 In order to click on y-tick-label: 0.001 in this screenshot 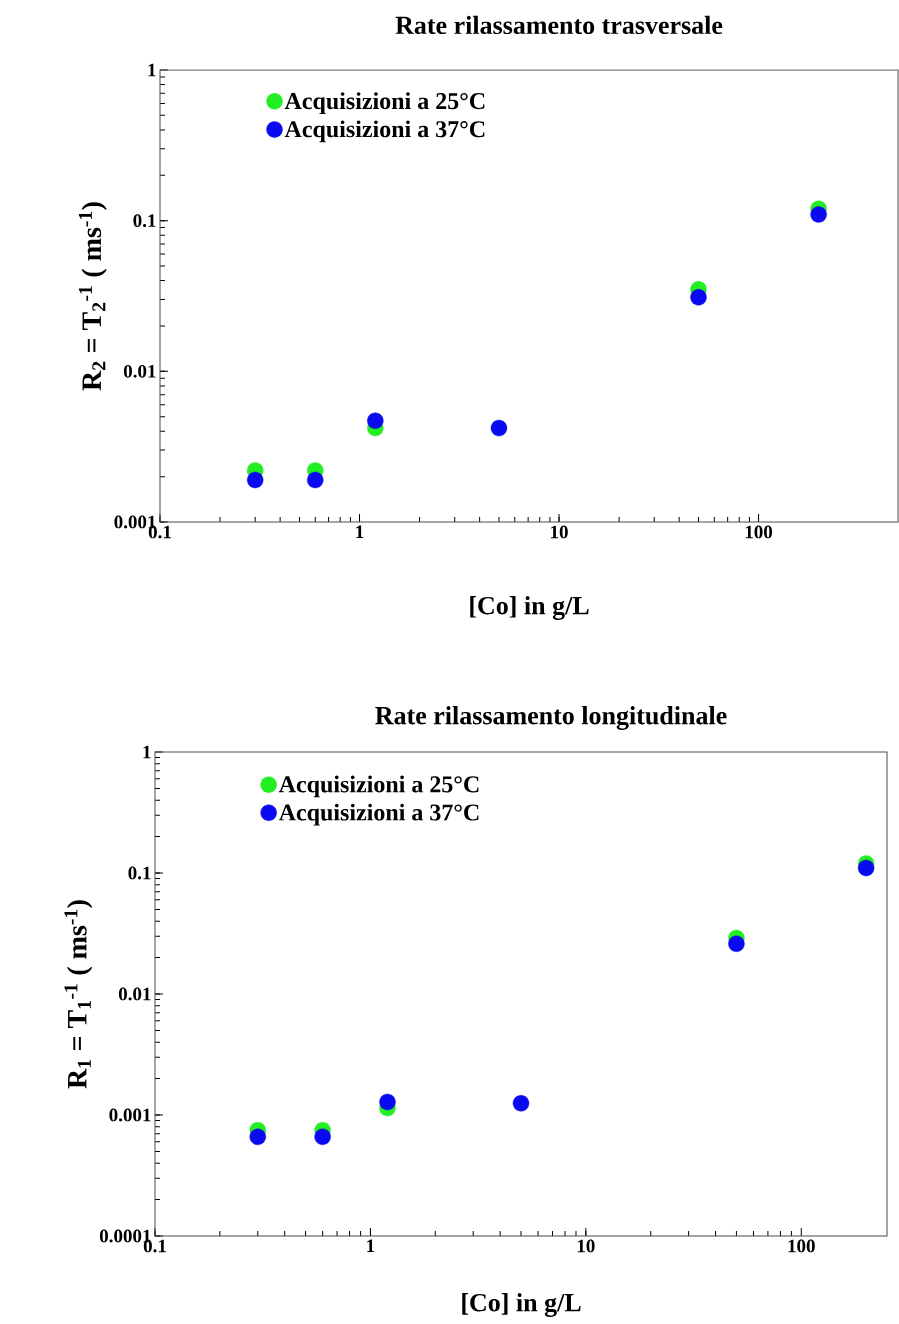, I will do `click(130, 1115)`.